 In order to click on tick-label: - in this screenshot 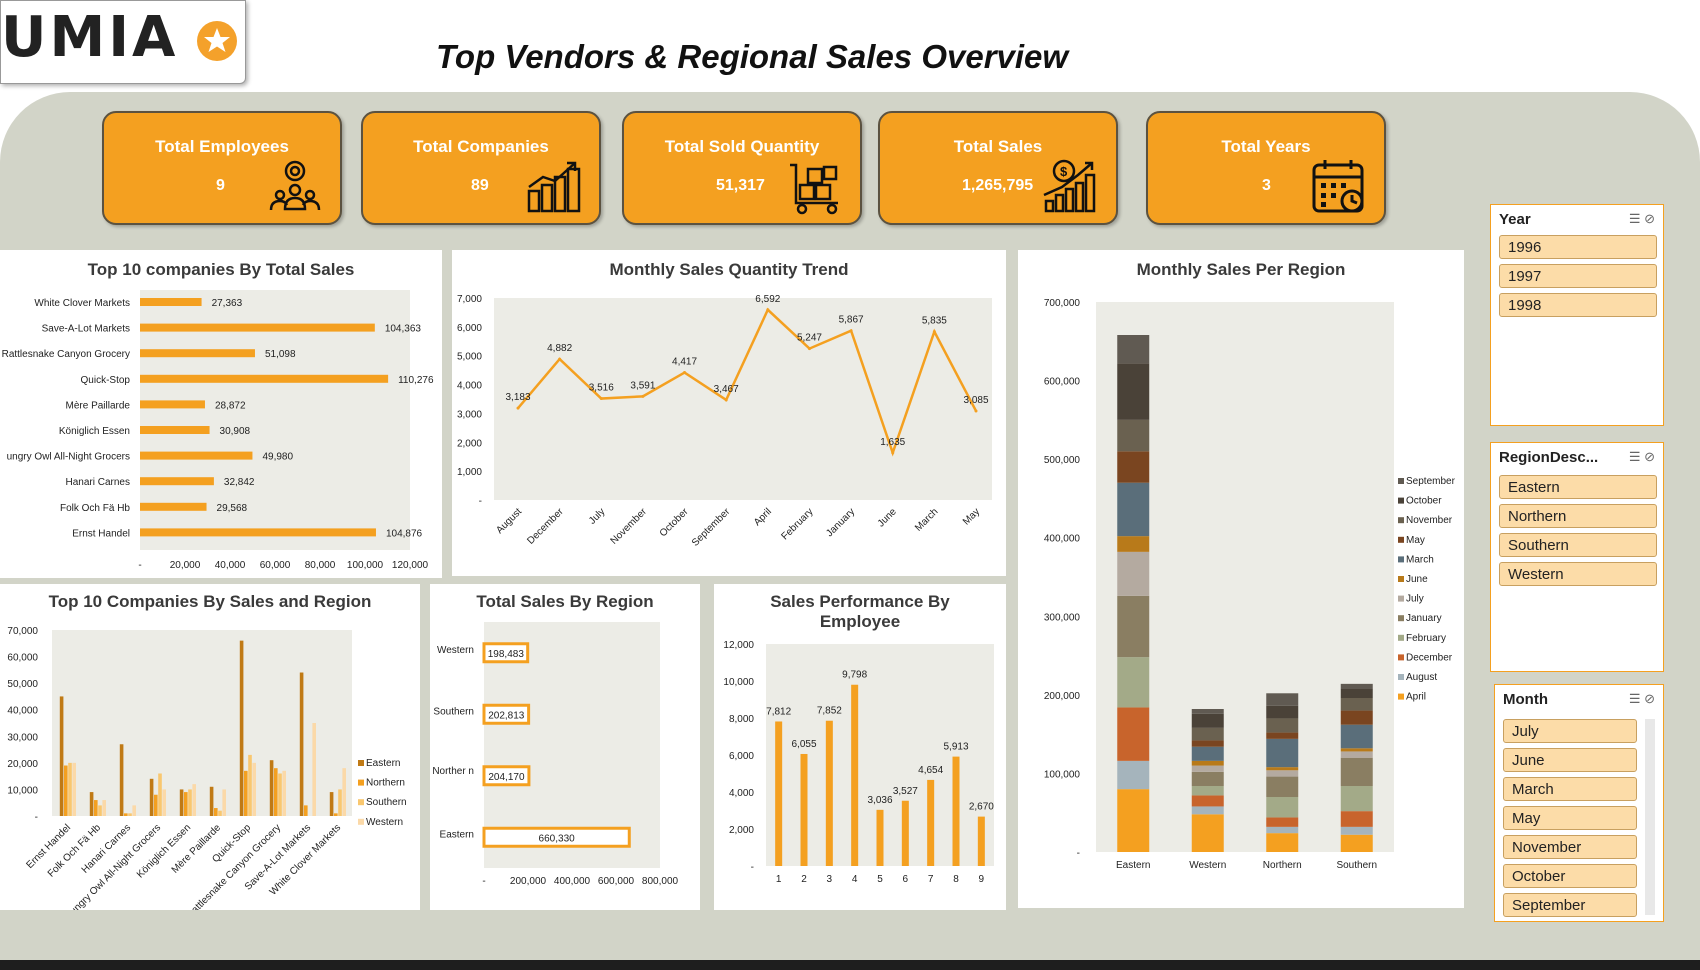, I will do `click(36, 817)`.